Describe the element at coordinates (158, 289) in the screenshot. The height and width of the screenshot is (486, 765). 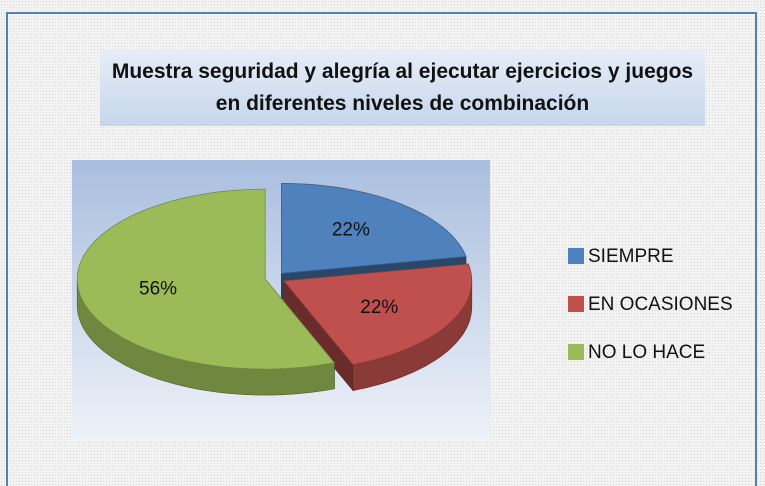
I see `data-label: 56%` at that location.